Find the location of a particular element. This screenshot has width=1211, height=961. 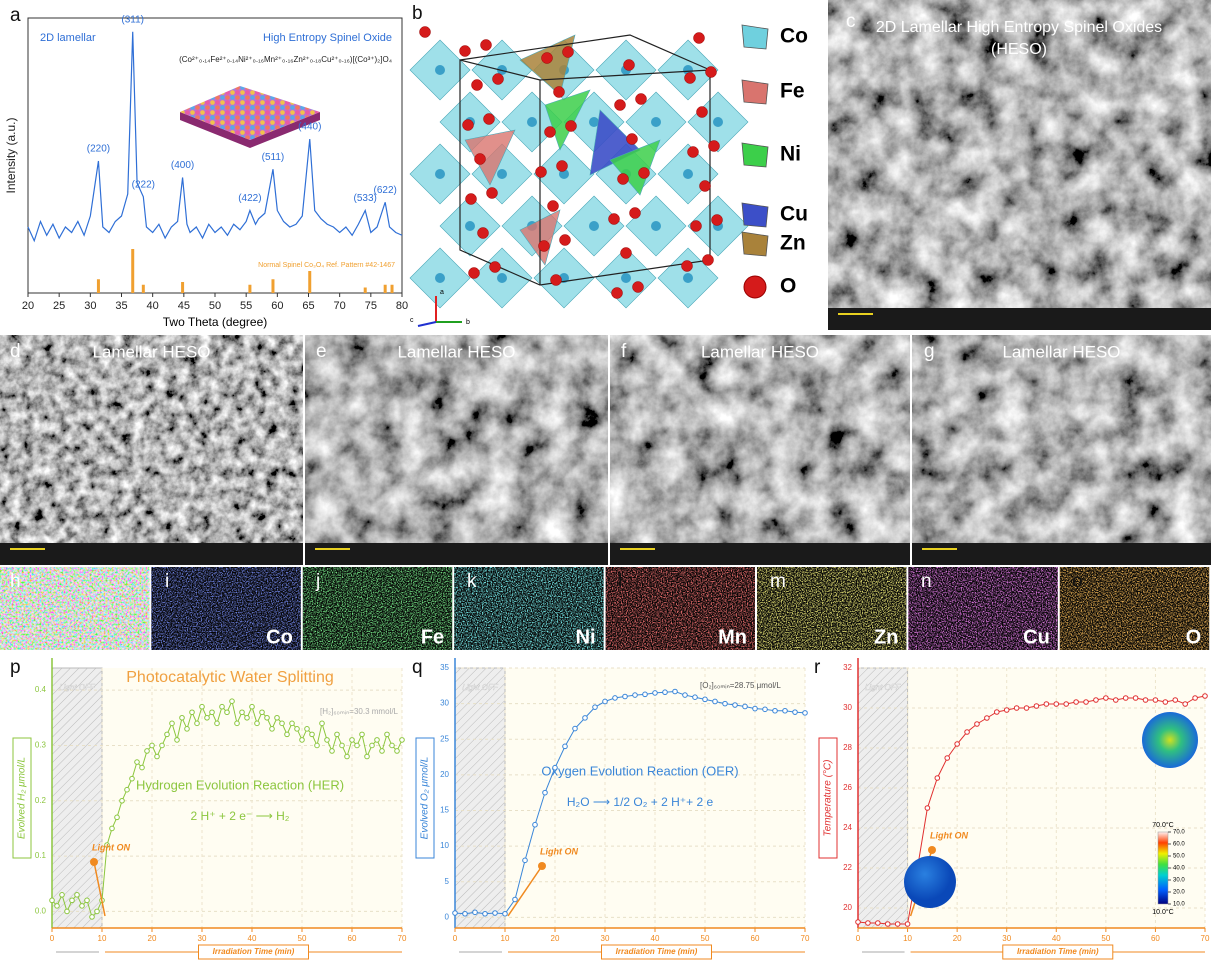

x-tick-label: 80 is located at coordinates (402, 306).